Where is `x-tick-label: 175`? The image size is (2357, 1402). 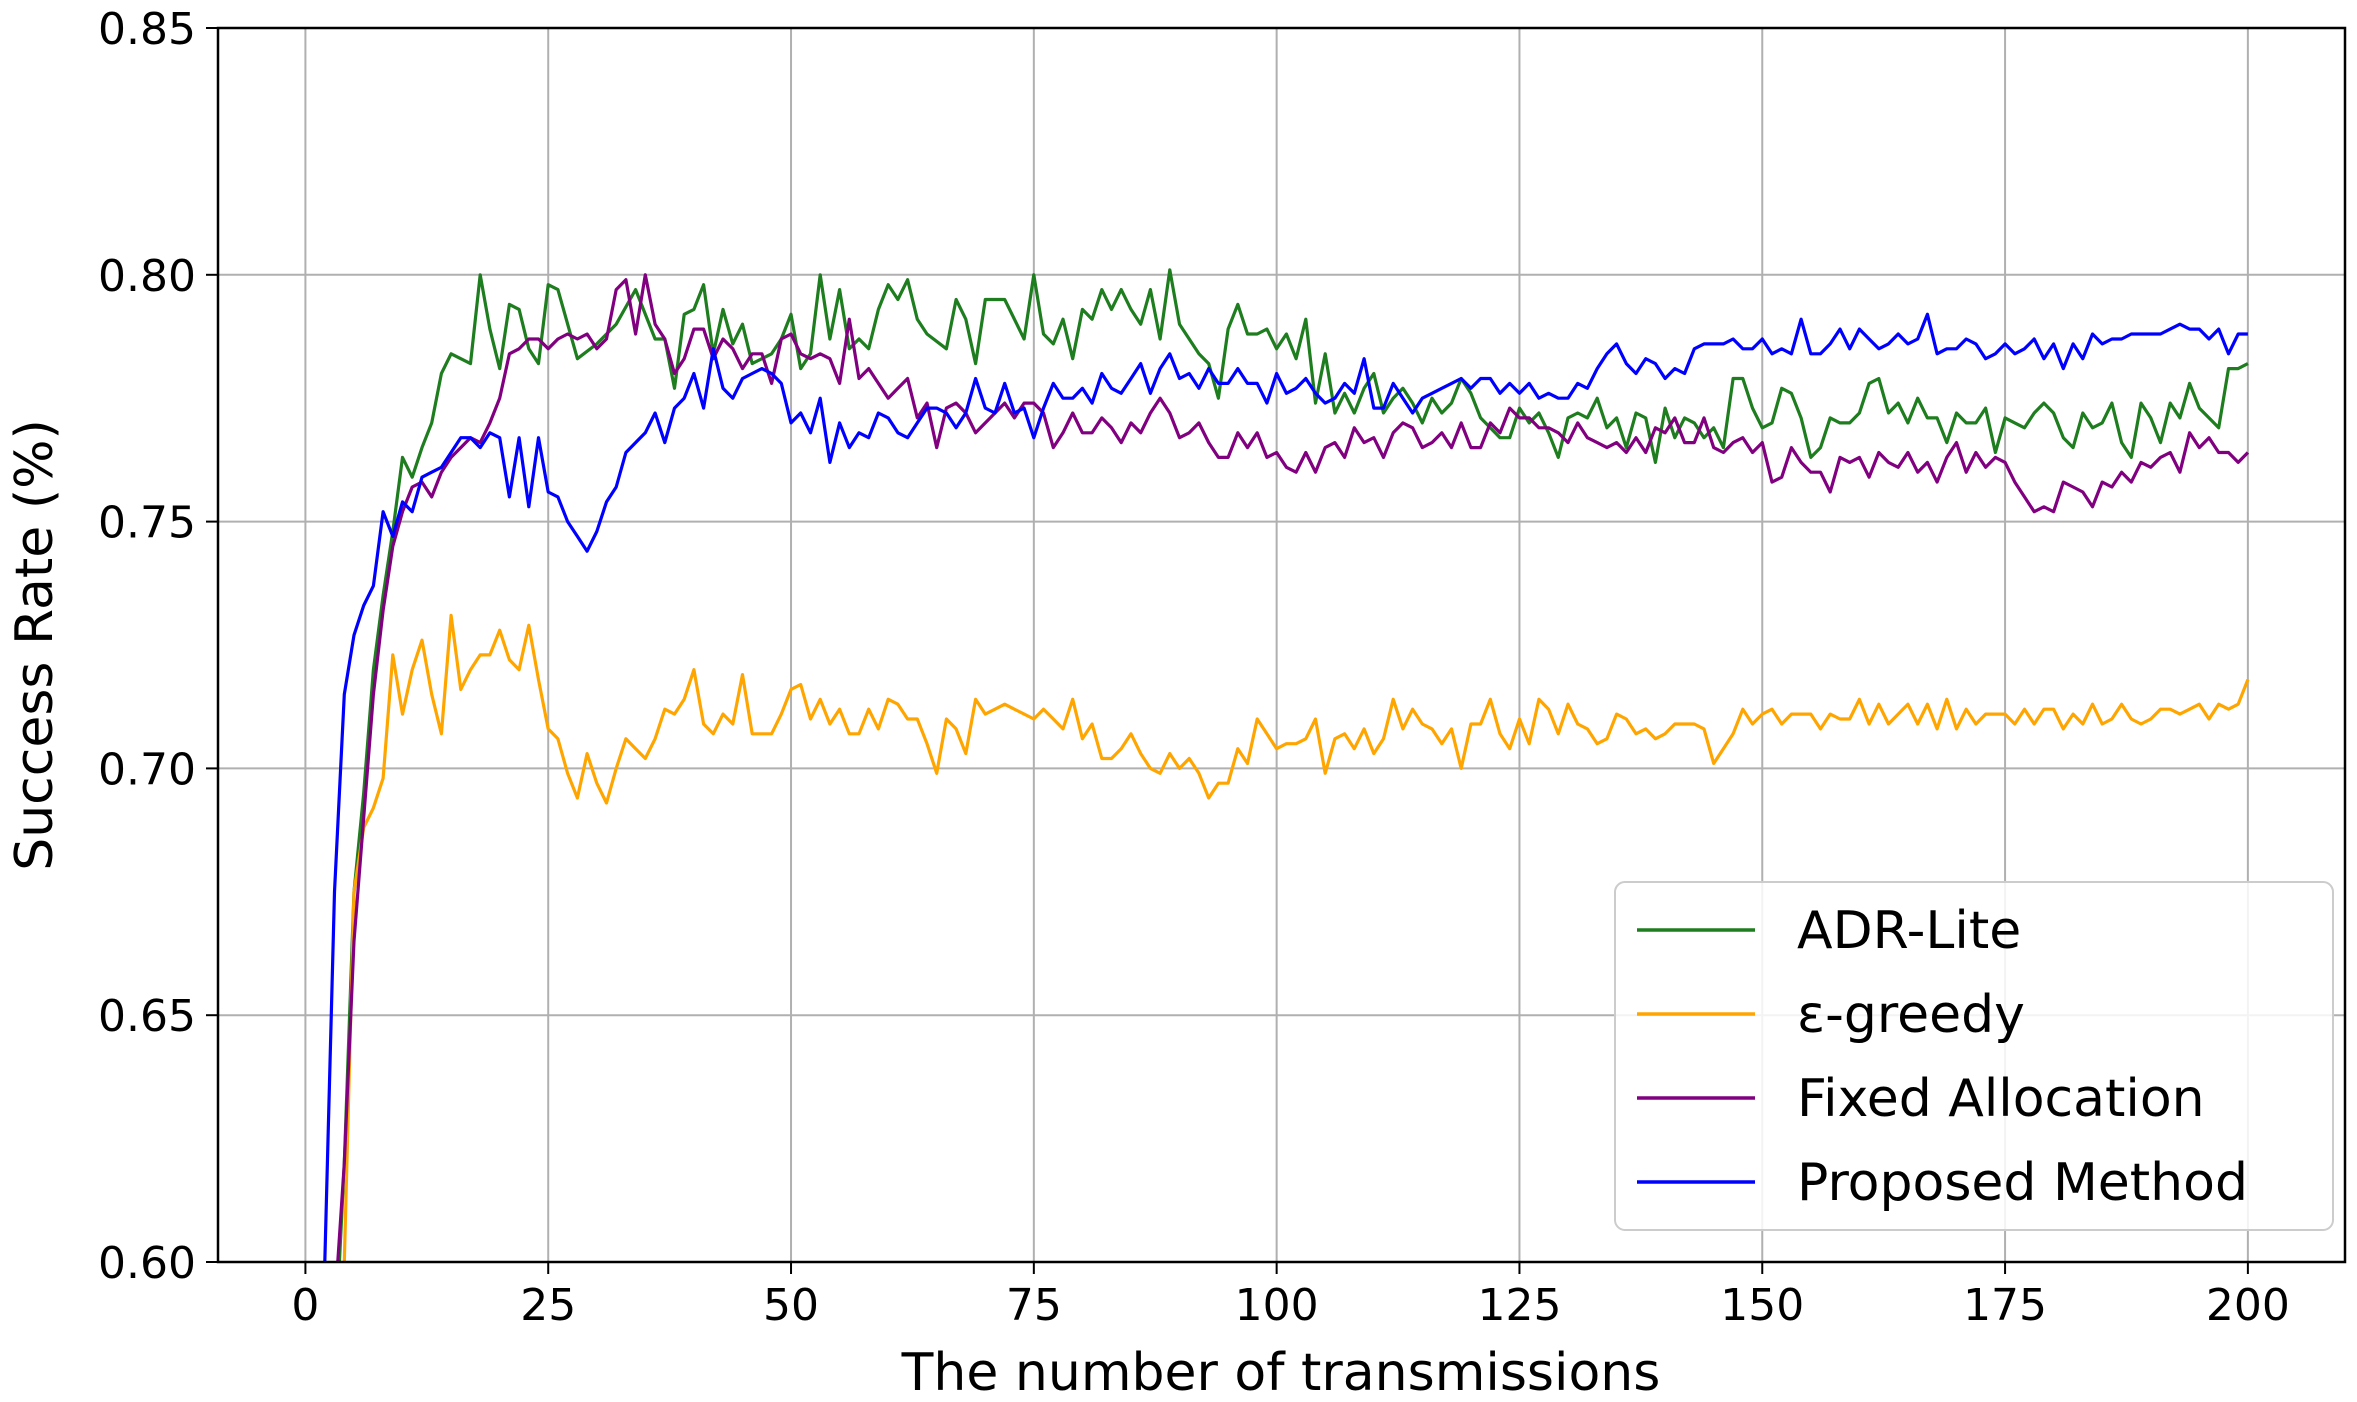 x-tick-label: 175 is located at coordinates (2005, 1305).